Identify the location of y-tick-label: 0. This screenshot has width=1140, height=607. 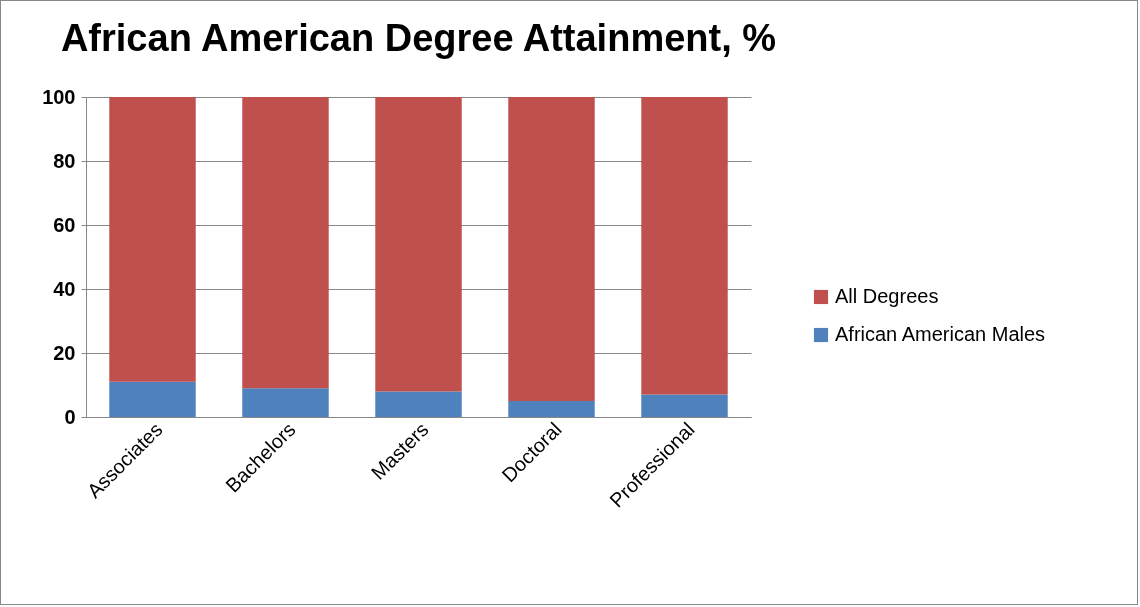
(70, 416).